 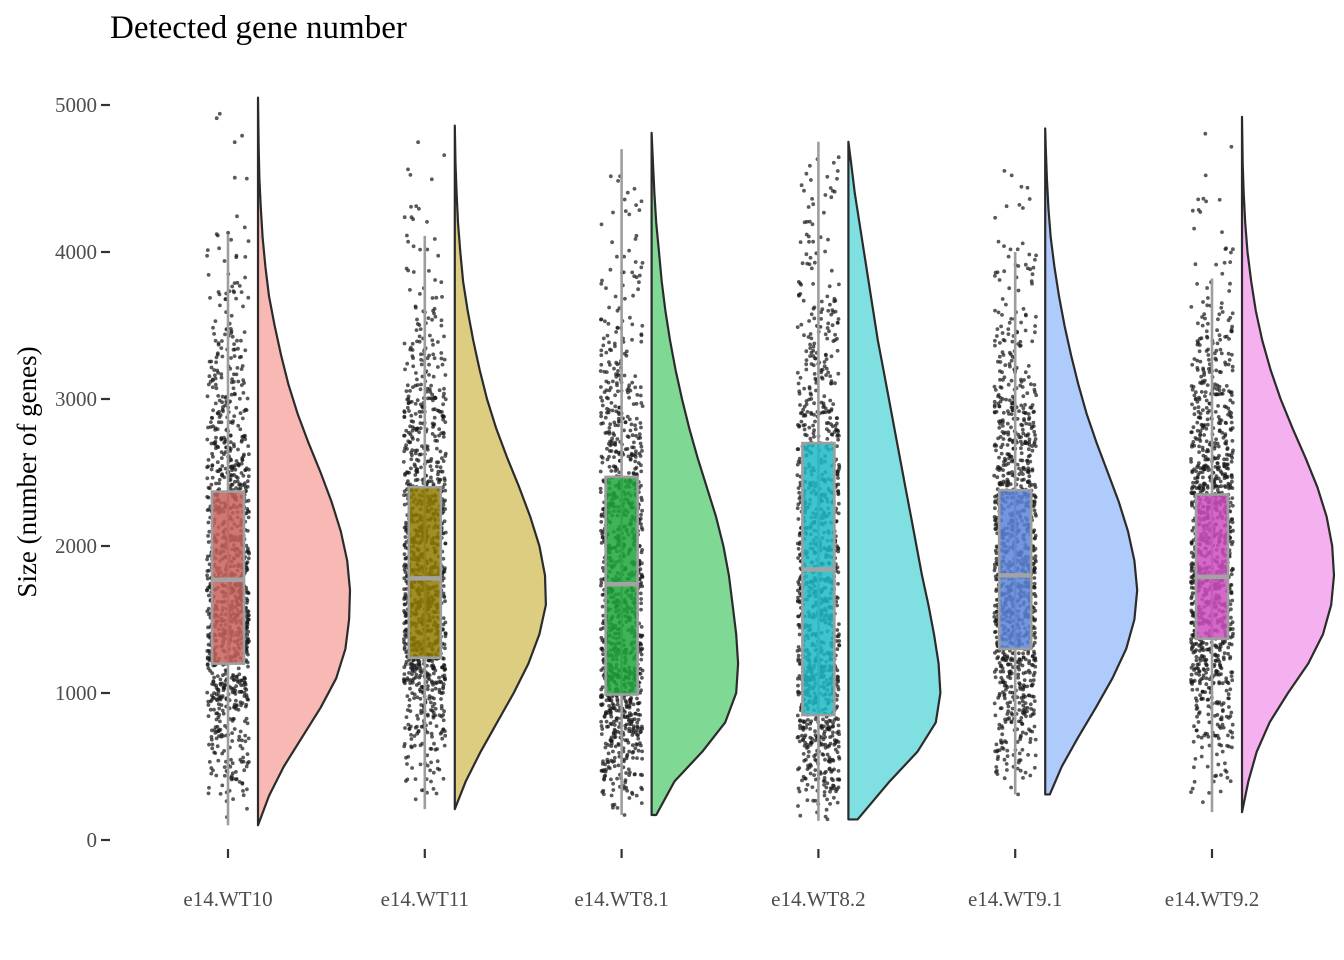 I want to click on group-e14.WT10, so click(x=278, y=461).